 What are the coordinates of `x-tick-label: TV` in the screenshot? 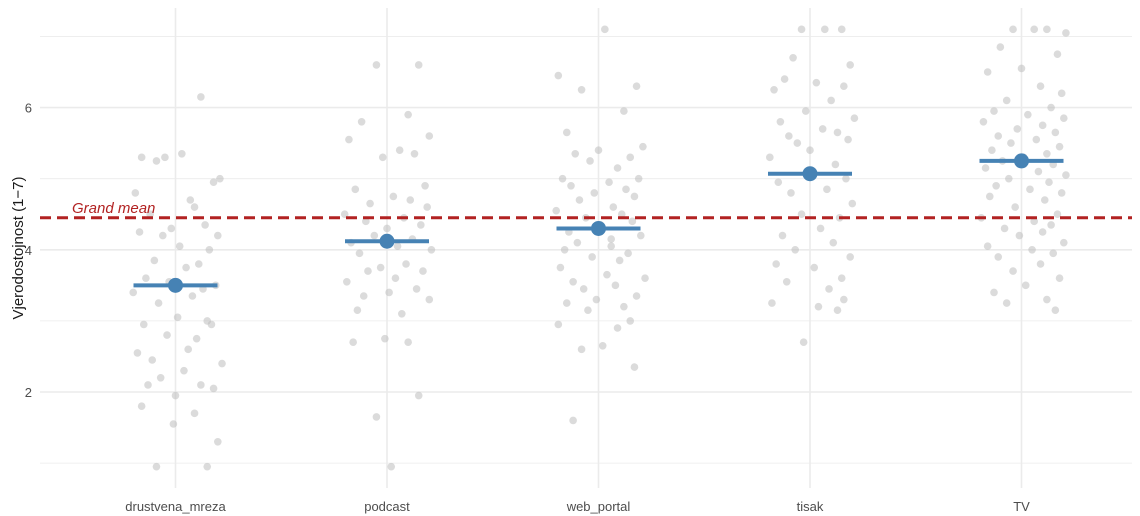 It's located at (1021, 506).